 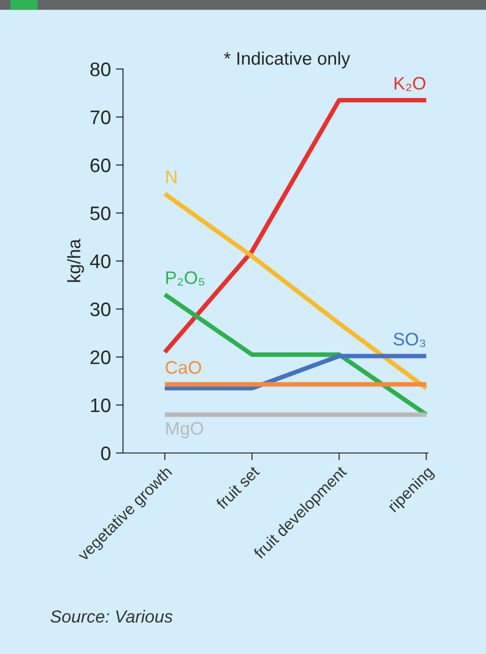 What do you see at coordinates (184, 367) in the screenshot?
I see `series-label: CaO` at bounding box center [184, 367].